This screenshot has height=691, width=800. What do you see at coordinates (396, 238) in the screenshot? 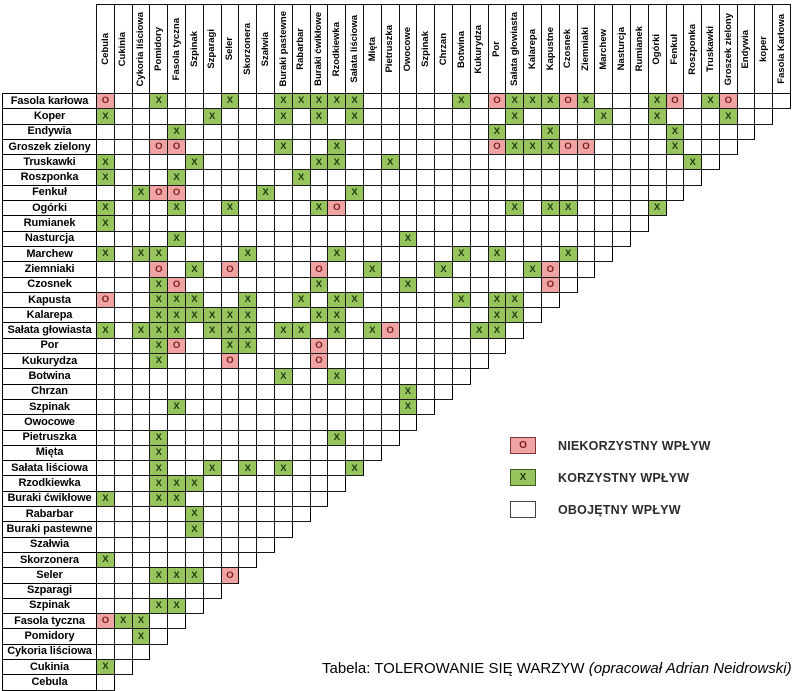
I see `table-row: Nasturcja X X` at bounding box center [396, 238].